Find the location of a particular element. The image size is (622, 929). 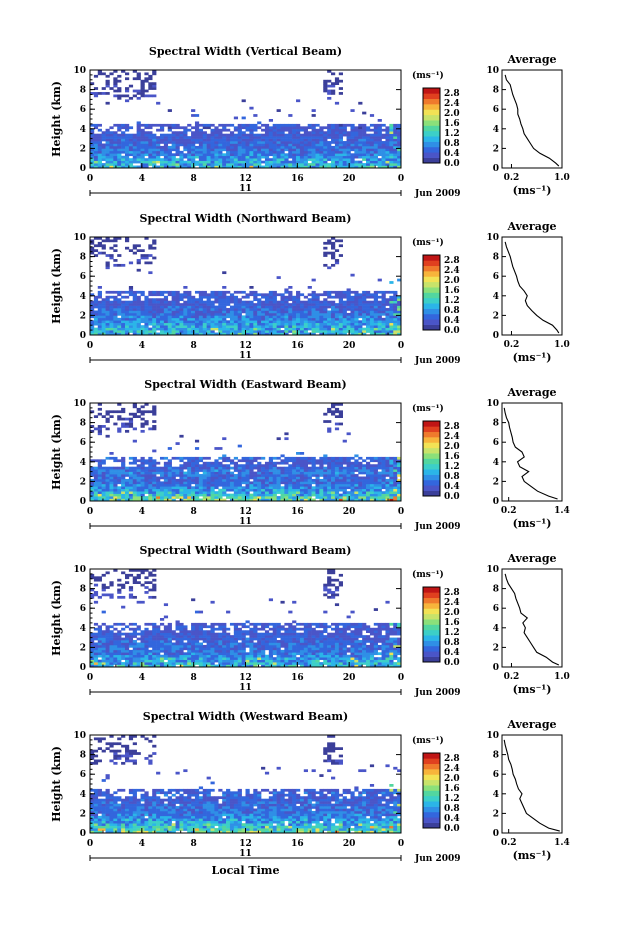

x-tick-label: 0 is located at coordinates (90, 179).